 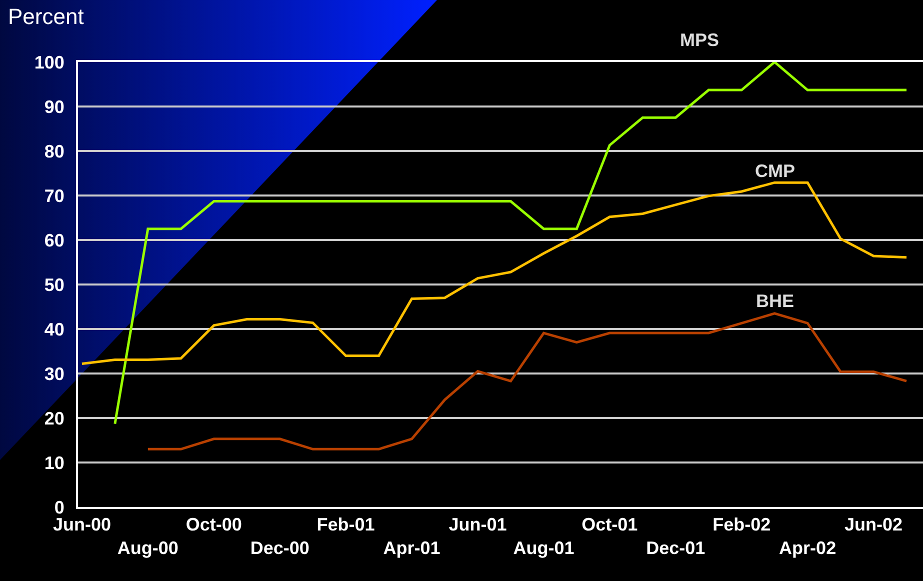 What do you see at coordinates (54, 240) in the screenshot?
I see `y-tick-label: 60` at bounding box center [54, 240].